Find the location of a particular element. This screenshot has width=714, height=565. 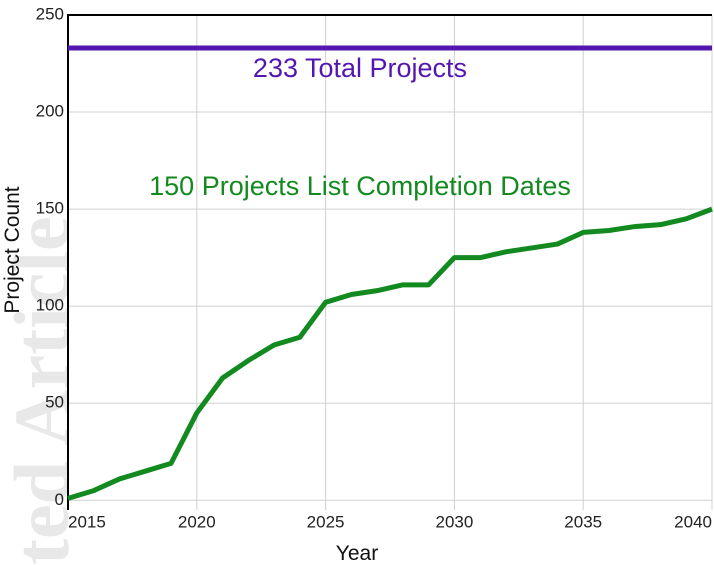

x-tick-label: 2035 is located at coordinates (583, 521).